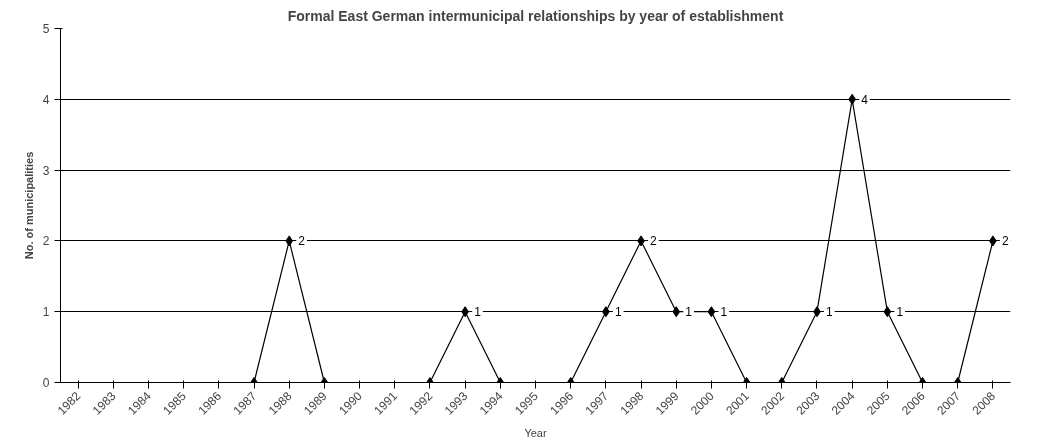 The image size is (1060, 441). I want to click on y-tick-label: 4, so click(46, 99).